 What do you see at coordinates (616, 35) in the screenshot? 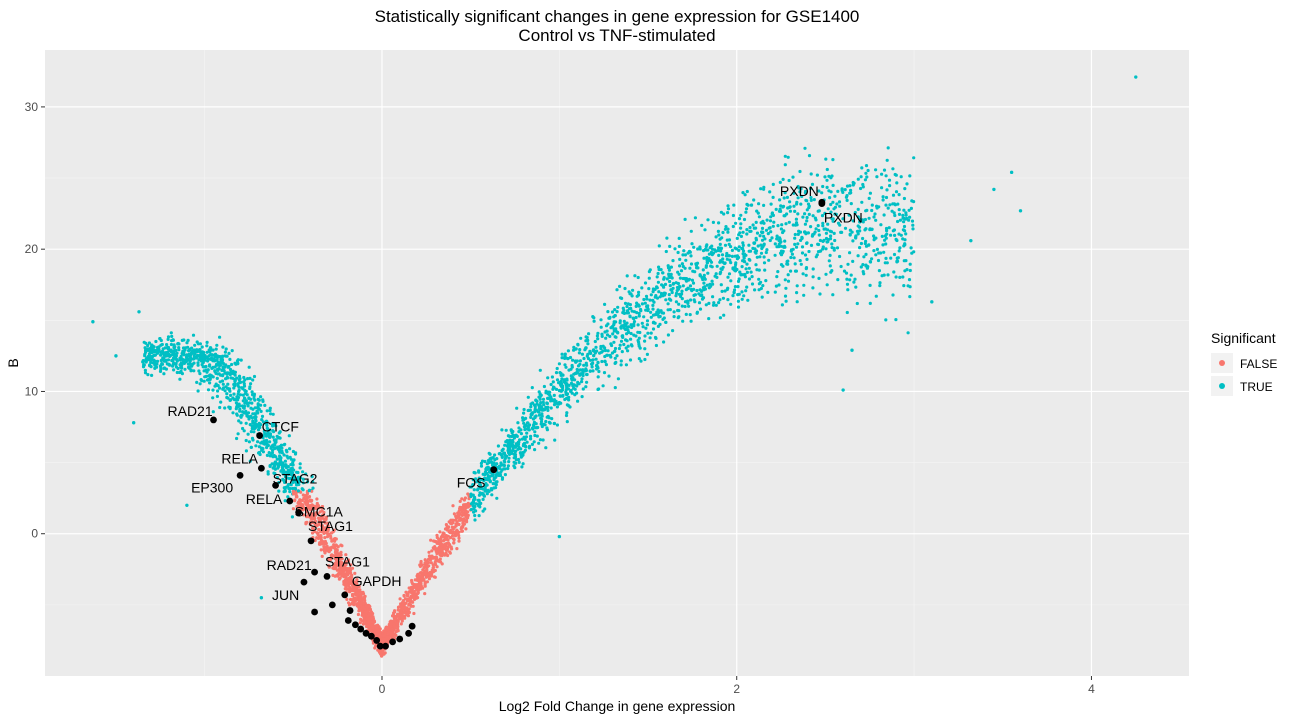
I see `chart-subtitle: Control vs TNF-stimulated` at bounding box center [616, 35].